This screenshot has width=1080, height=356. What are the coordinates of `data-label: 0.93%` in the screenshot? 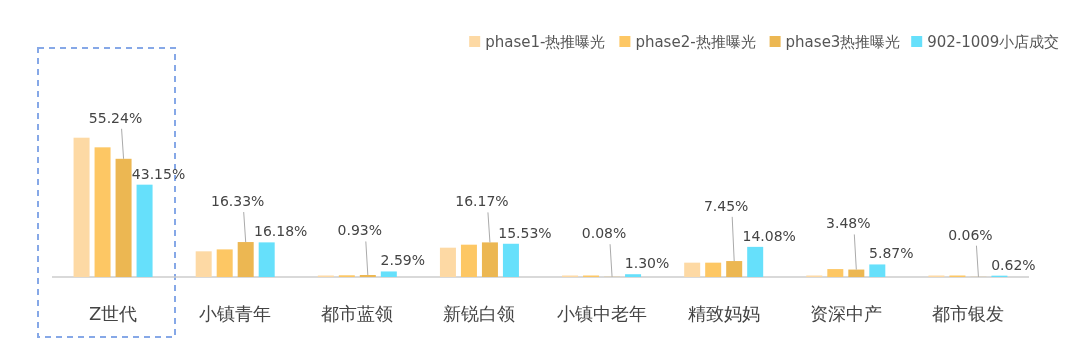 It's located at (360, 230).